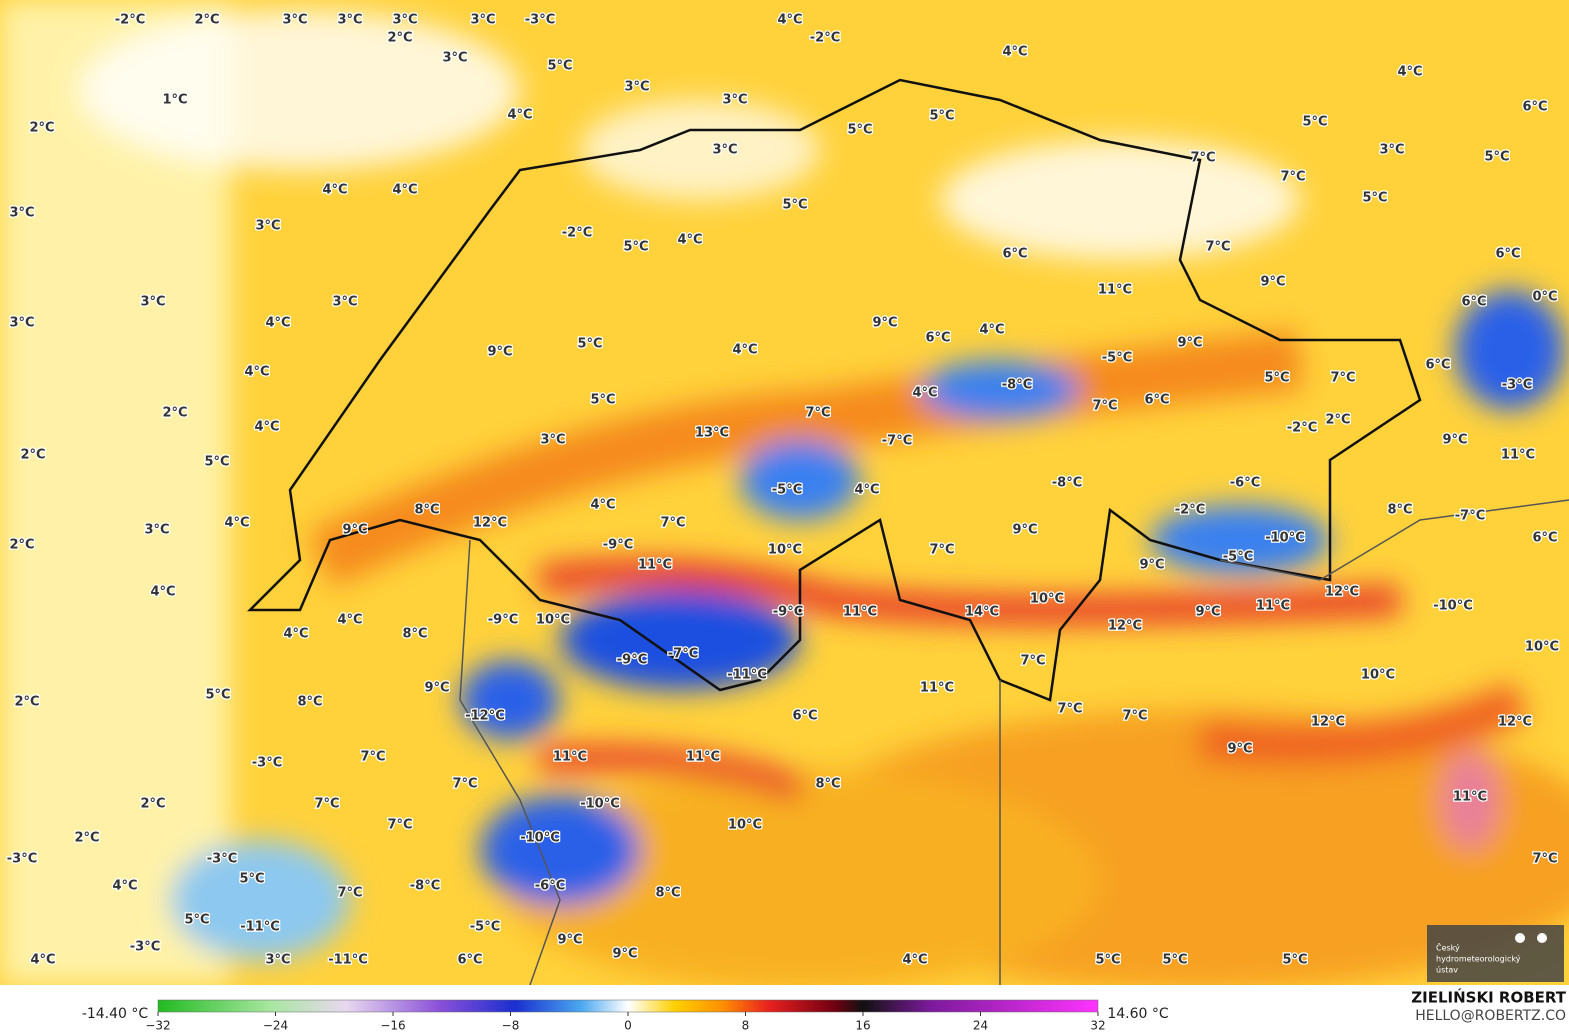 Image resolution: width=1569 pixels, height=1035 pixels. I want to click on colorbar-tick-label: 16, so click(862, 1026).